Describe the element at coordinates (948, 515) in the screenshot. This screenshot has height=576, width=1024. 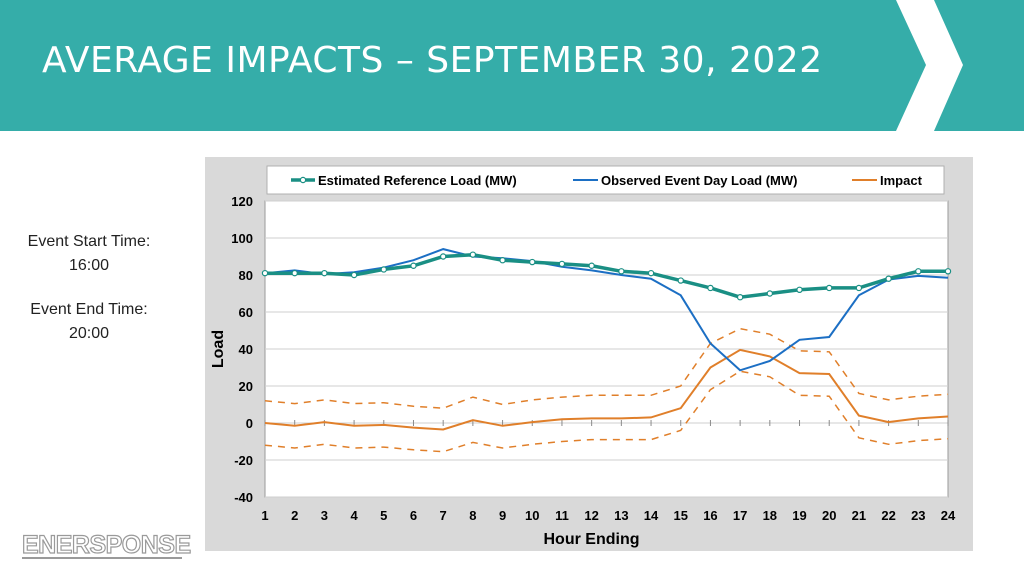
I see `x-tick-label: 24` at that location.